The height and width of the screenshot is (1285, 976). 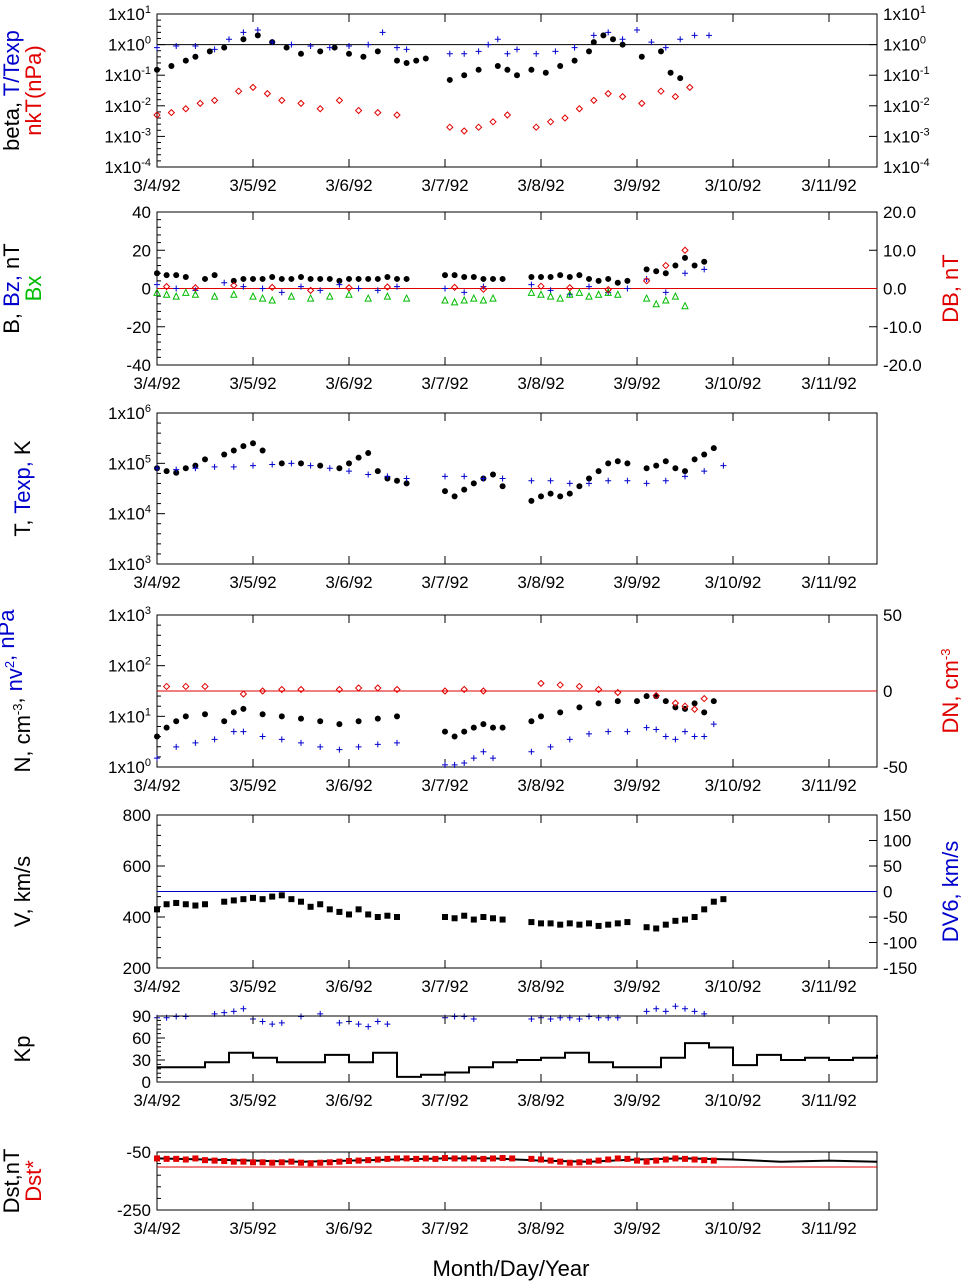 What do you see at coordinates (900, 943) in the screenshot?
I see `y-right-tick-label: -100` at bounding box center [900, 943].